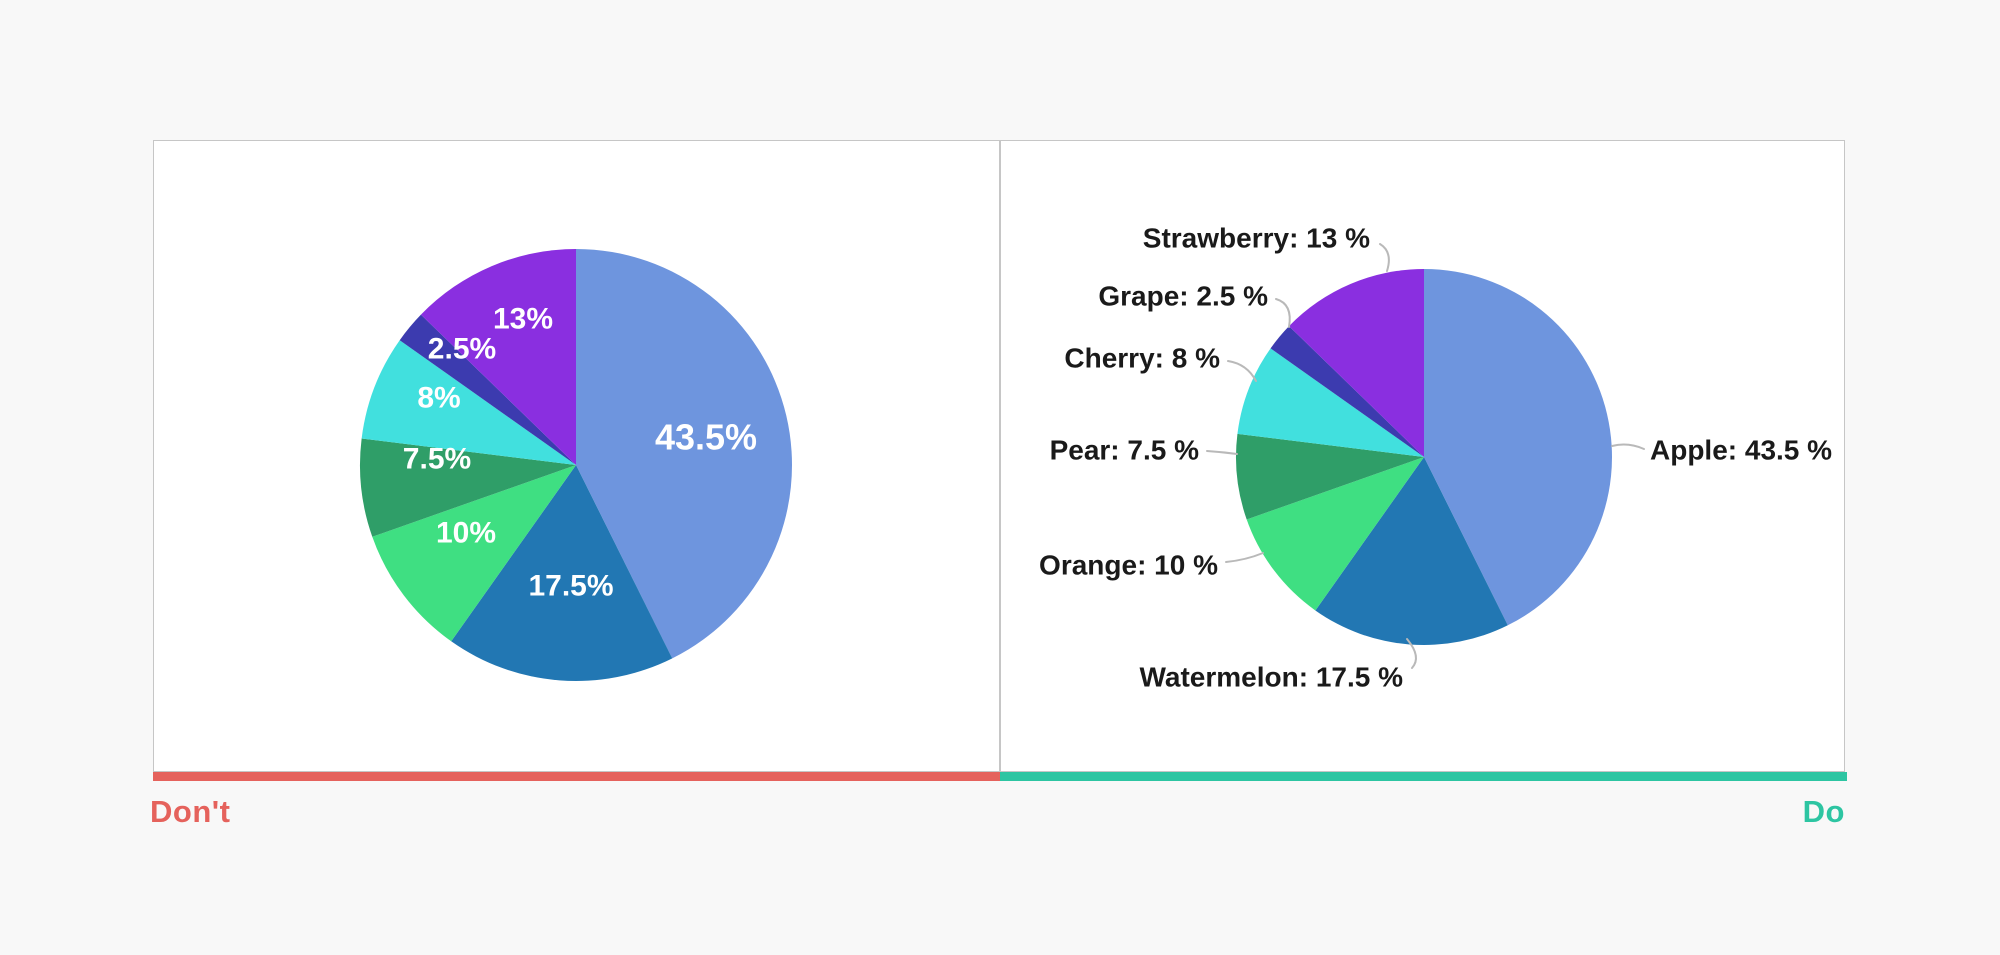 The height and width of the screenshot is (955, 2000). I want to click on pie-slice-grape-dont, so click(487, 389).